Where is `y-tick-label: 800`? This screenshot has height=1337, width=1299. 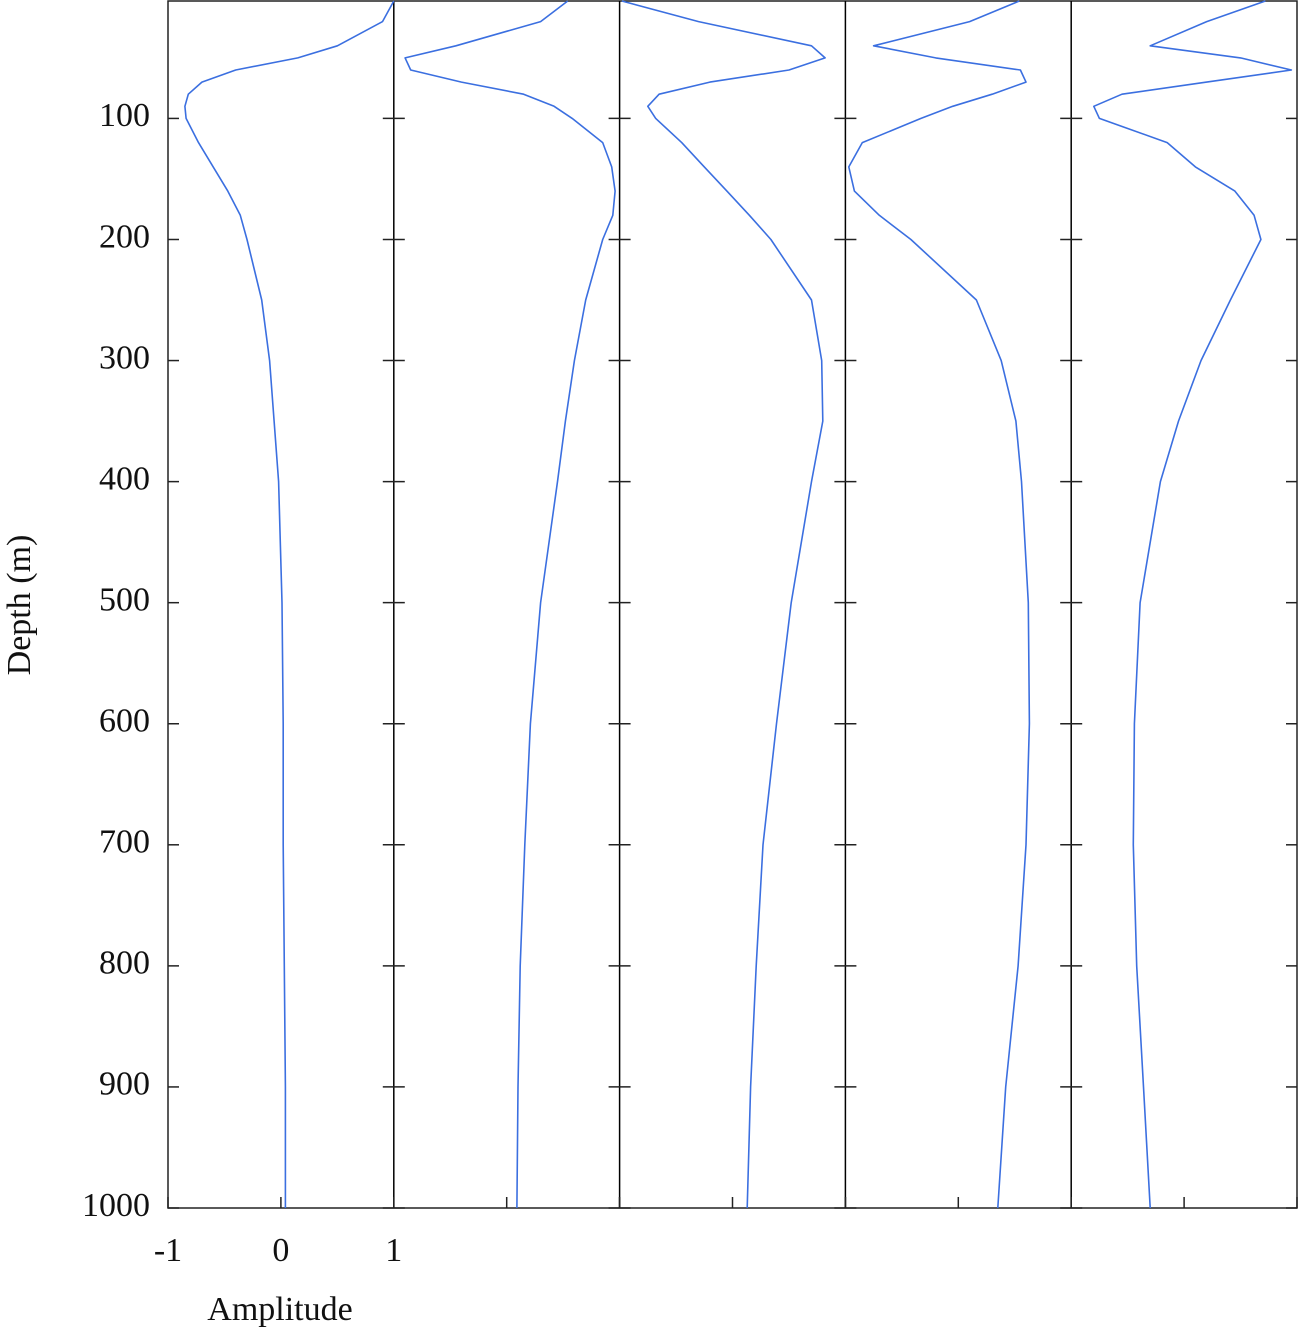 y-tick-label: 800 is located at coordinates (124, 963).